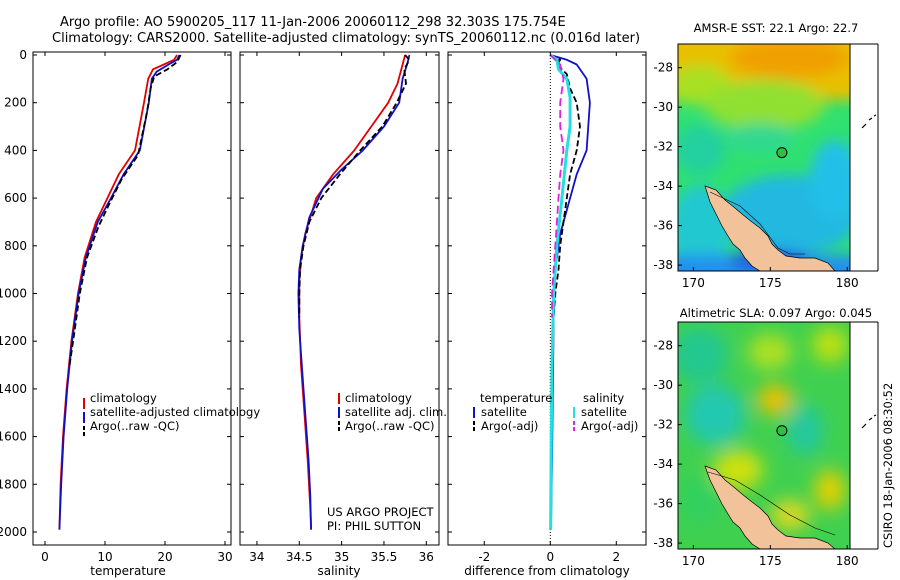 This screenshot has width=900, height=580. I want to click on x-tick-label: 10, so click(104, 557).